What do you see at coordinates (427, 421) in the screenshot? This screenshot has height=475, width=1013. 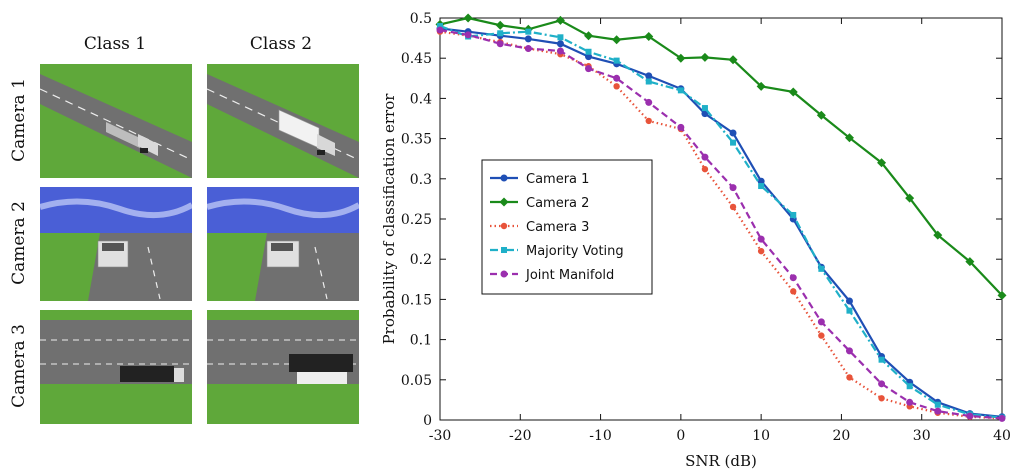 I see `y-tick-label: 0` at bounding box center [427, 421].